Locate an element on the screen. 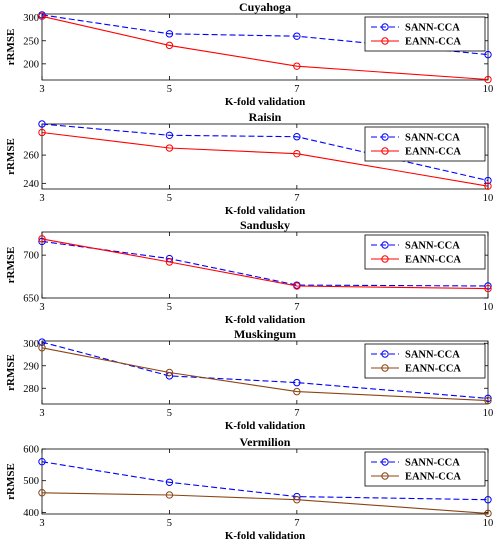 This screenshot has height=550, width=500. y-tick-label: 240 is located at coordinates (31, 184).